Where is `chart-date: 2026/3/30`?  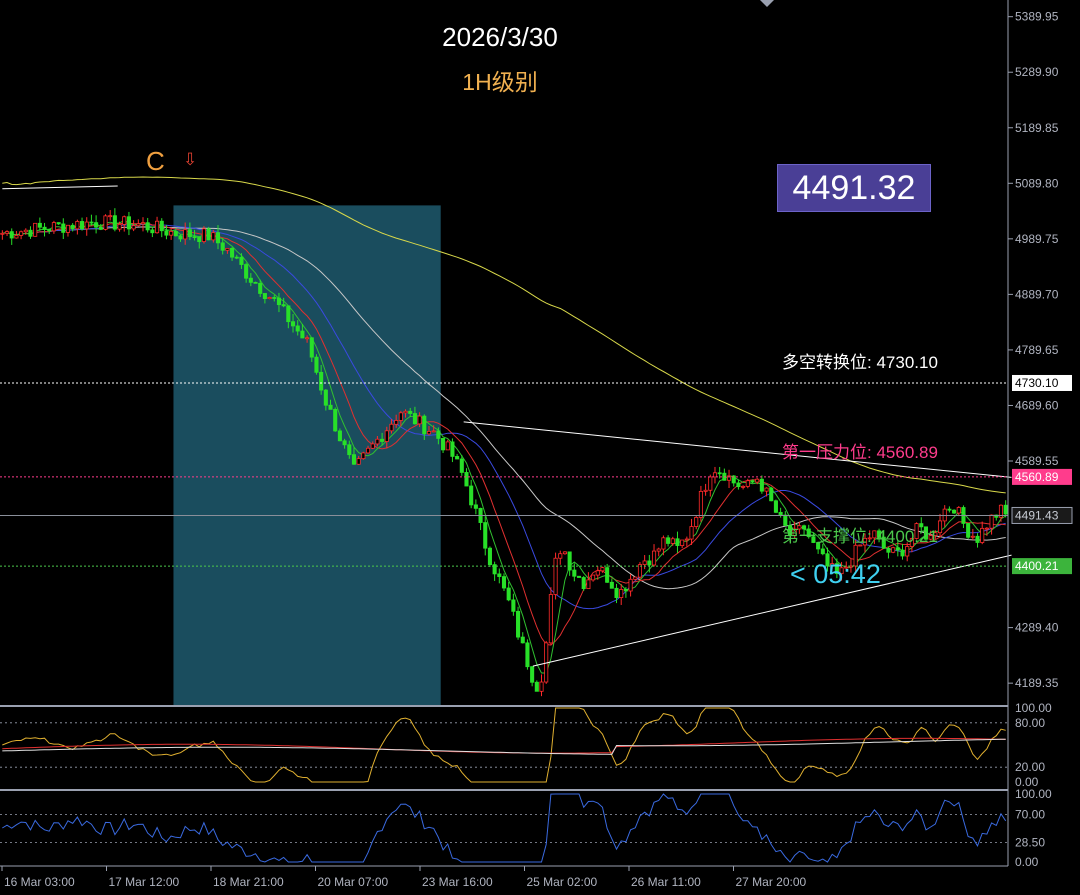
chart-date: 2026/3/30 is located at coordinates (500, 37).